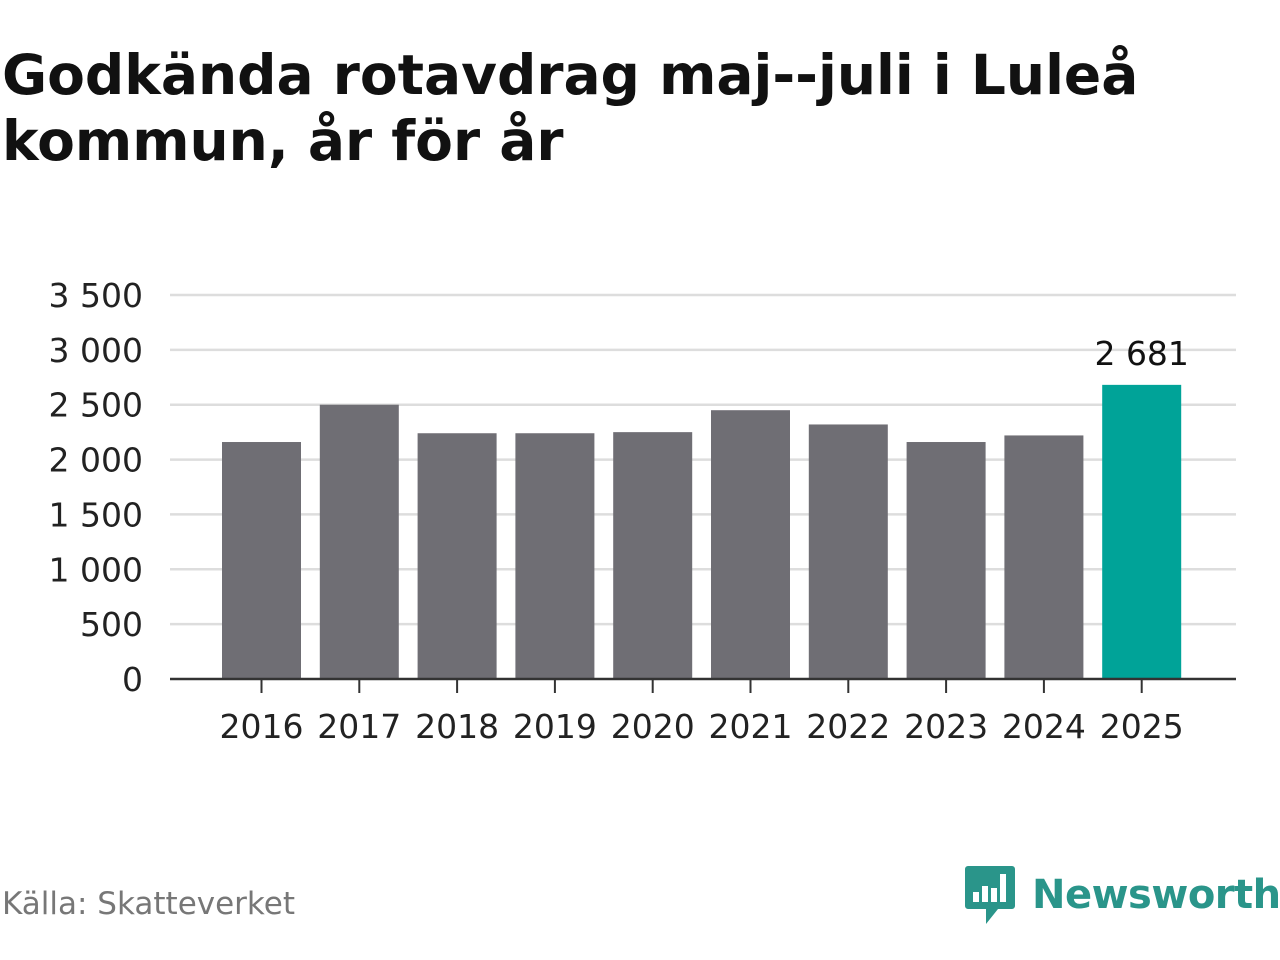 This screenshot has height=960, width=1280. What do you see at coordinates (457, 726) in the screenshot?
I see `x-tick-label: 2018` at bounding box center [457, 726].